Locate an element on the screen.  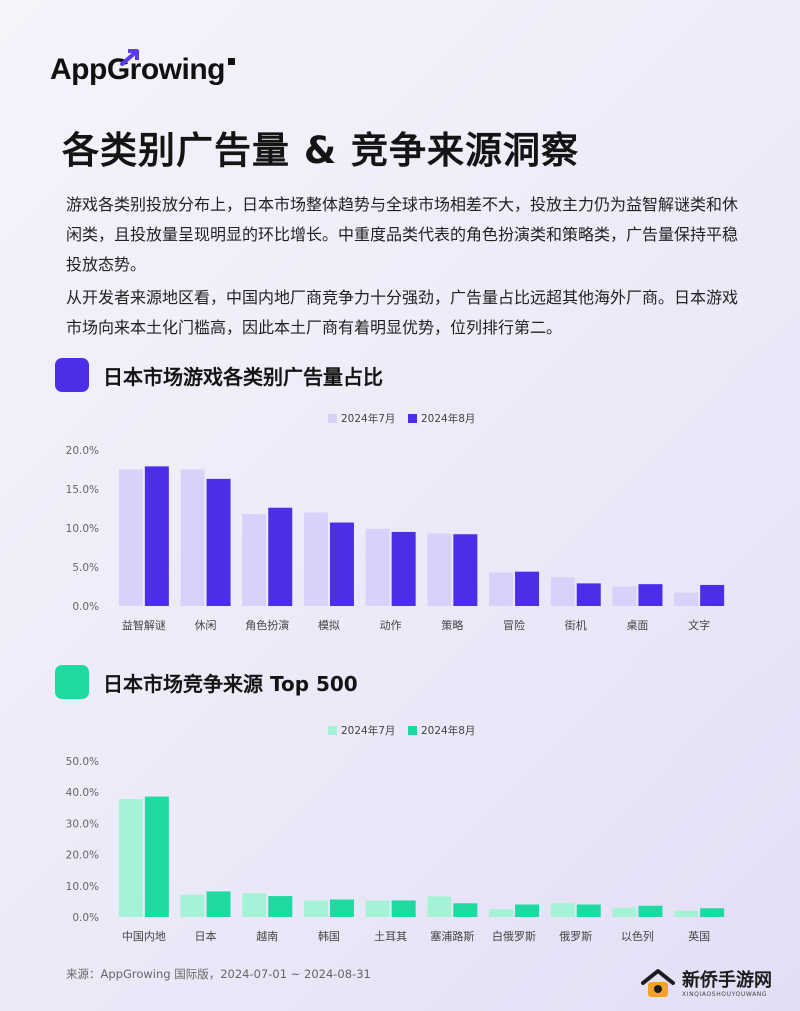
x-tick-label: 俄罗斯 is located at coordinates (575, 936).